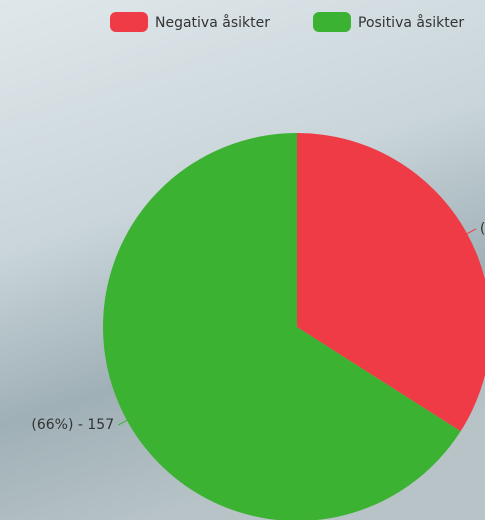 This screenshot has height=520, width=485. What do you see at coordinates (287, 22) in the screenshot?
I see `legend: Negativa åsikter Positiva åsikter` at bounding box center [287, 22].